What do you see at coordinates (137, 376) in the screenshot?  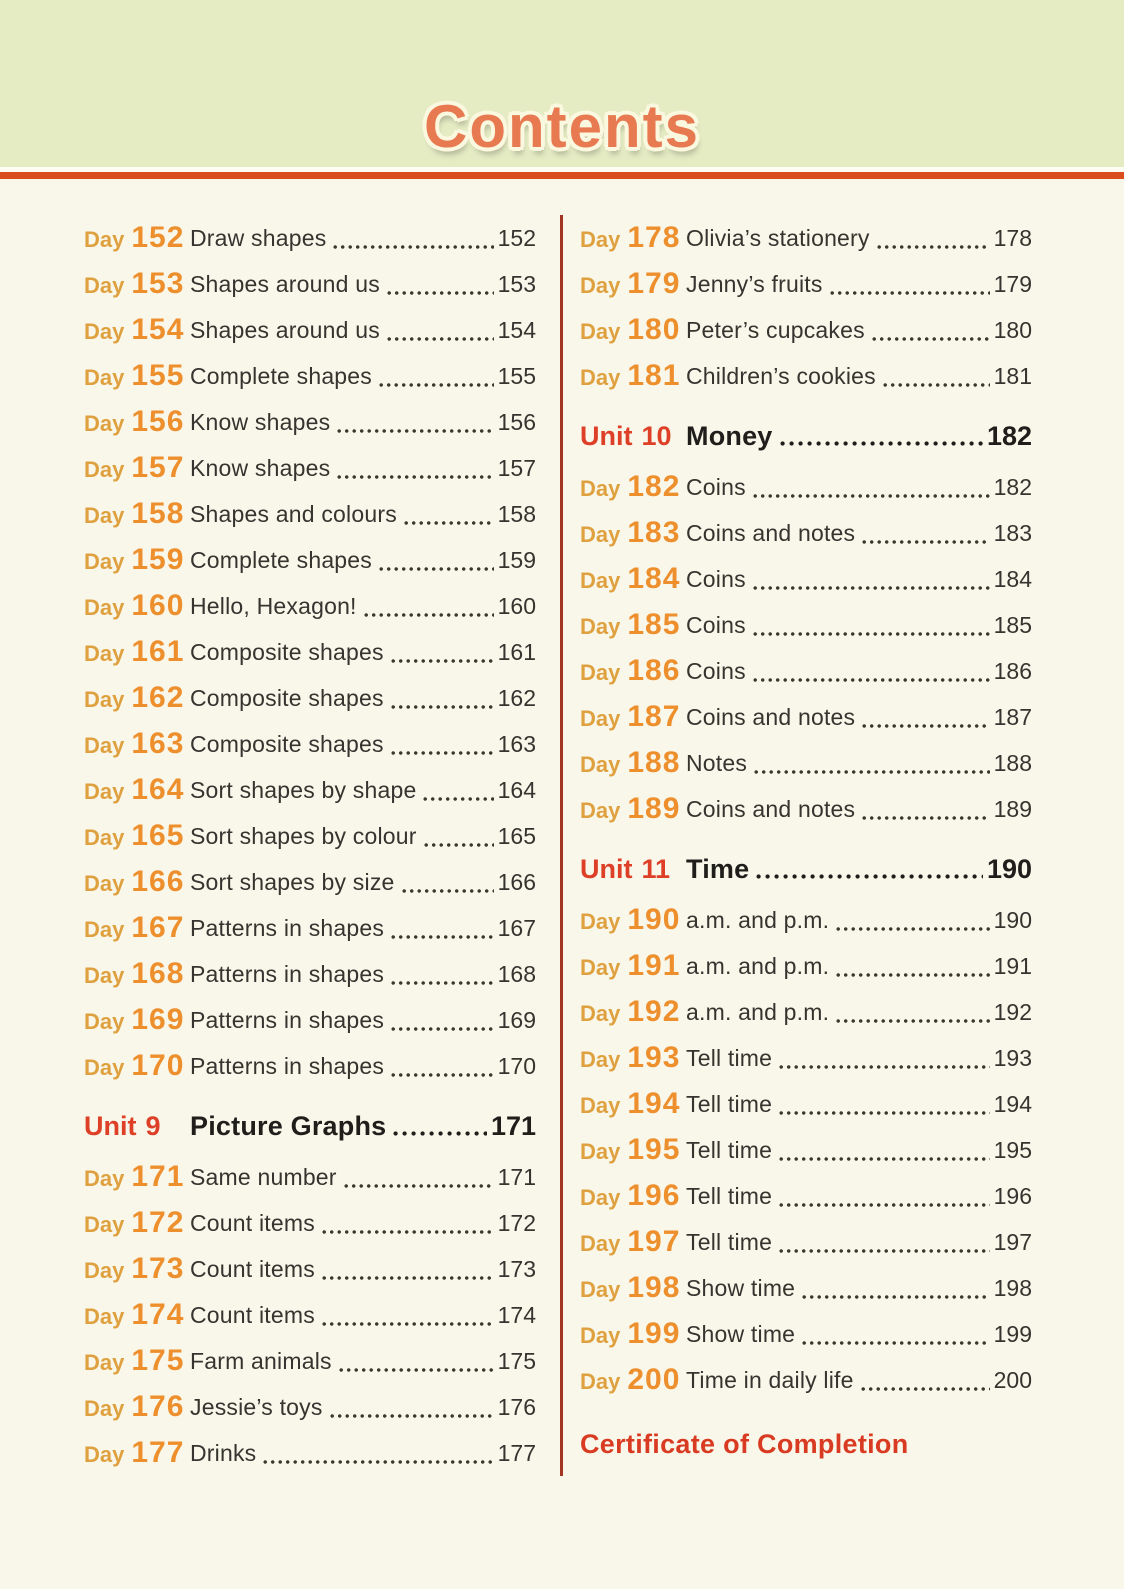 I see `entry-label: Day 155` at bounding box center [137, 376].